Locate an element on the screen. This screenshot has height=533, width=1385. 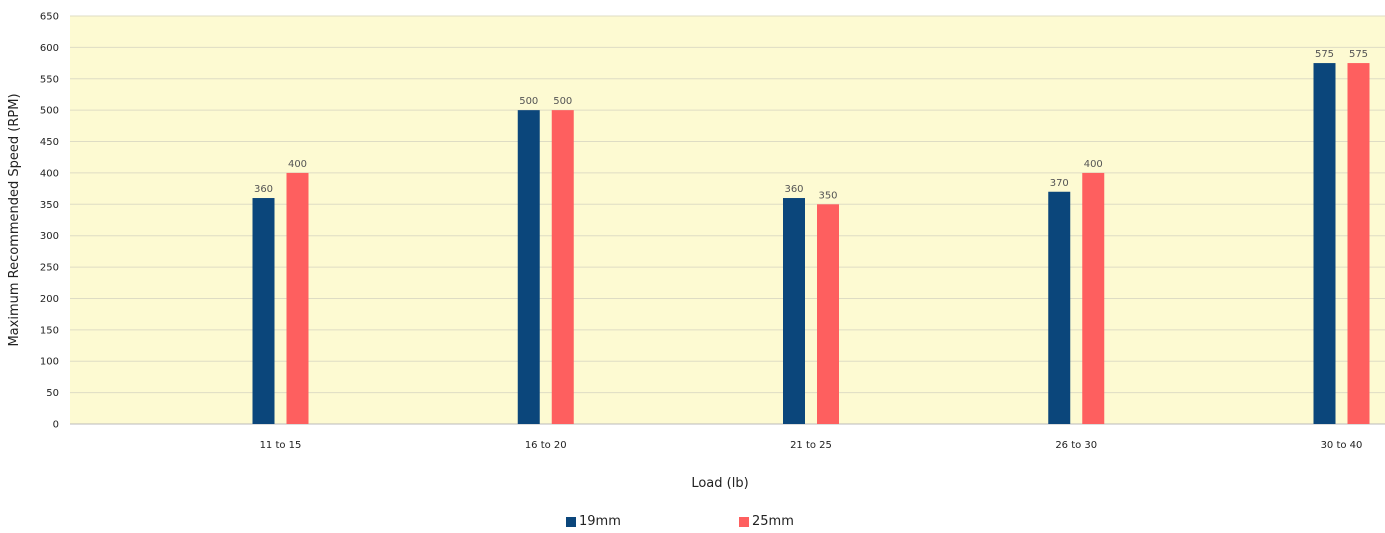
data-label-25mm-3: 350 is located at coordinates (827, 195).